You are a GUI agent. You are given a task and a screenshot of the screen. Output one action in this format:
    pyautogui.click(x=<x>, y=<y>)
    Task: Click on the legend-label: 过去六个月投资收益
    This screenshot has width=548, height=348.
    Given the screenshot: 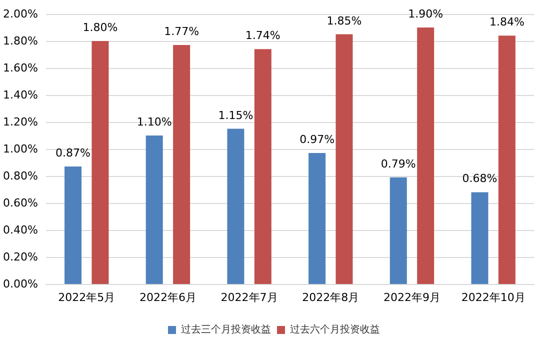 What is the action you would take?
    pyautogui.click(x=335, y=330)
    